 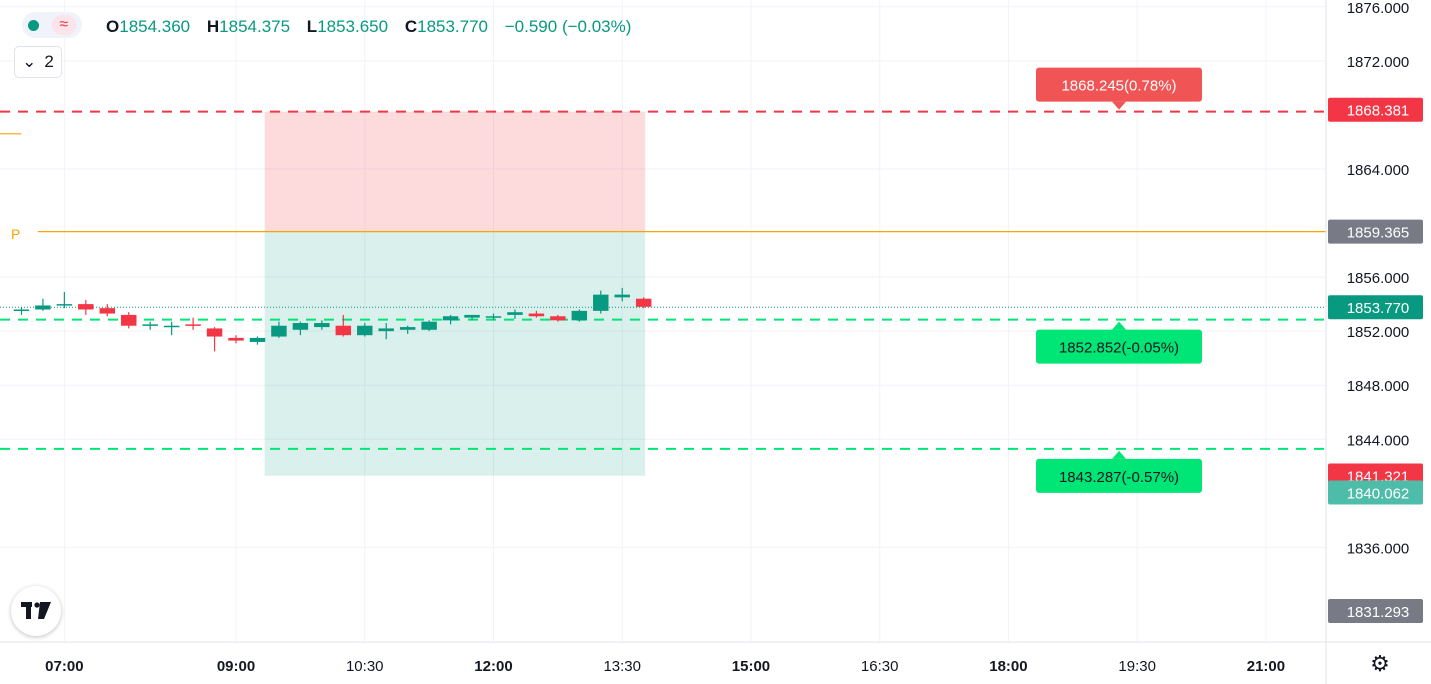 What do you see at coordinates (1378, 278) in the screenshot?
I see `price-tick-label: 1856.000` at bounding box center [1378, 278].